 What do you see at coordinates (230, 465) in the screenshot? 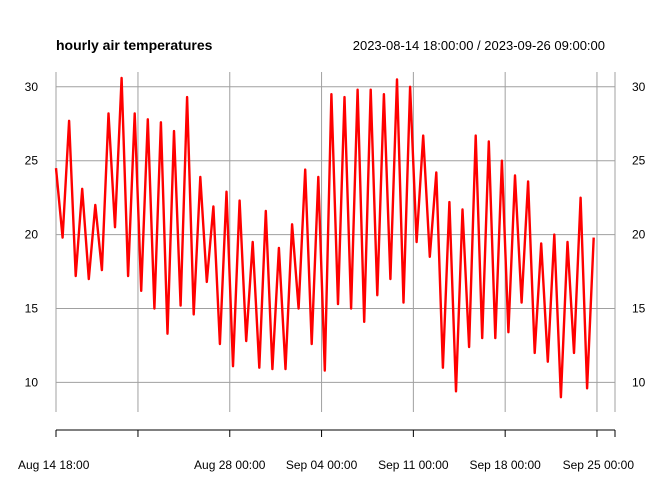
I see `x-tick-label: Aug 28 00:00` at bounding box center [230, 465].